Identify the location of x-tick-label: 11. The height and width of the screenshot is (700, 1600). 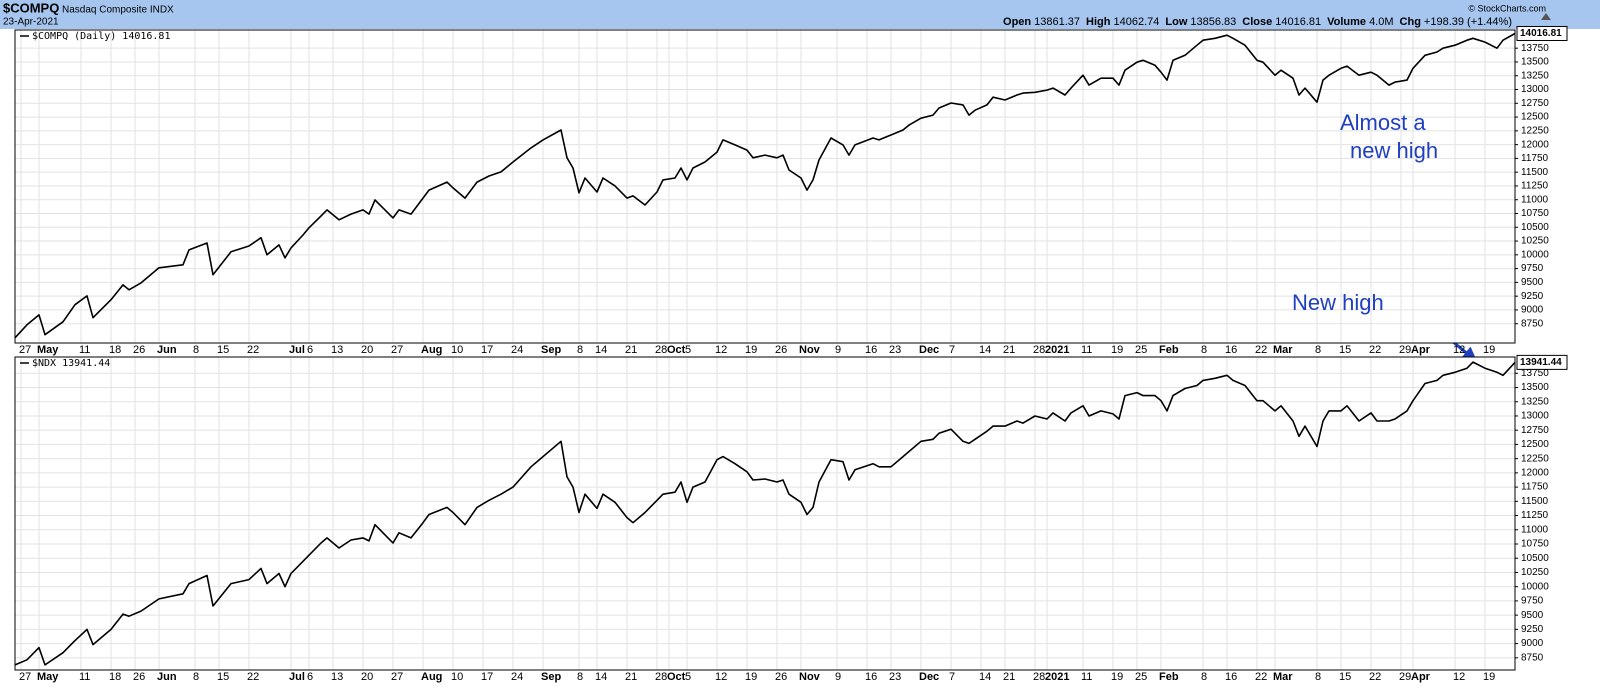
(1086, 677).